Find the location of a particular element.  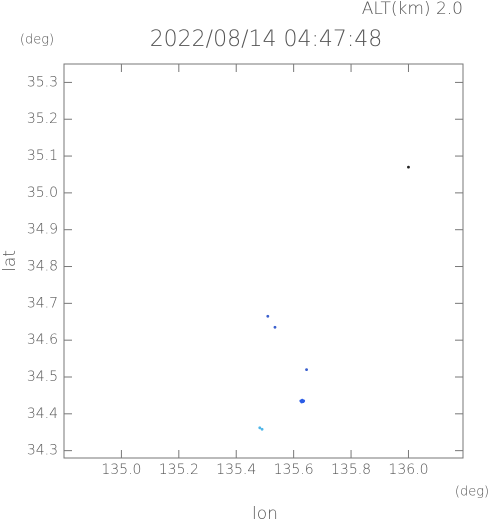

x-tick-label: 135.2 is located at coordinates (179, 470).